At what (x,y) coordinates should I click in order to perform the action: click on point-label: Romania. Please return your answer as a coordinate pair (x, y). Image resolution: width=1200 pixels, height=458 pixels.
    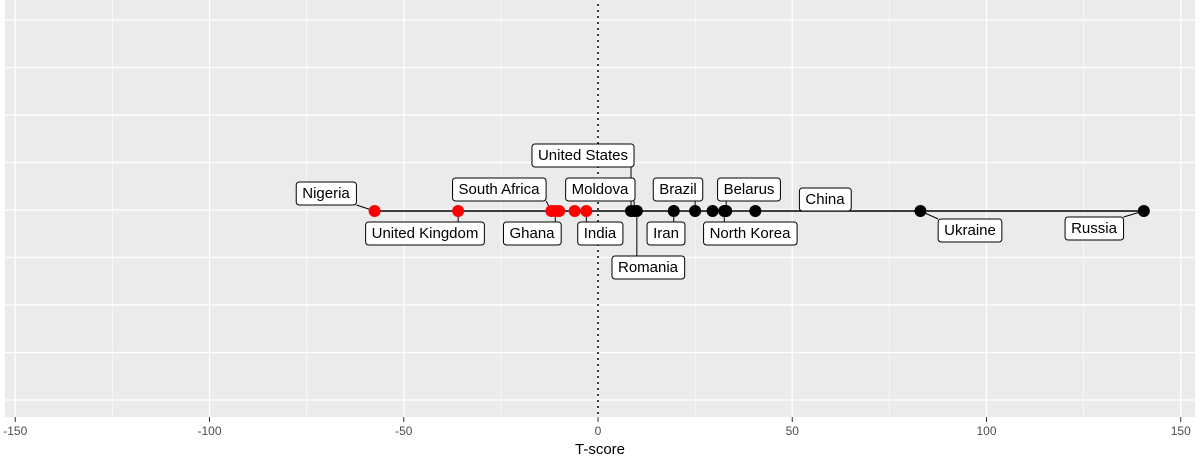
    Looking at the image, I should click on (648, 267).